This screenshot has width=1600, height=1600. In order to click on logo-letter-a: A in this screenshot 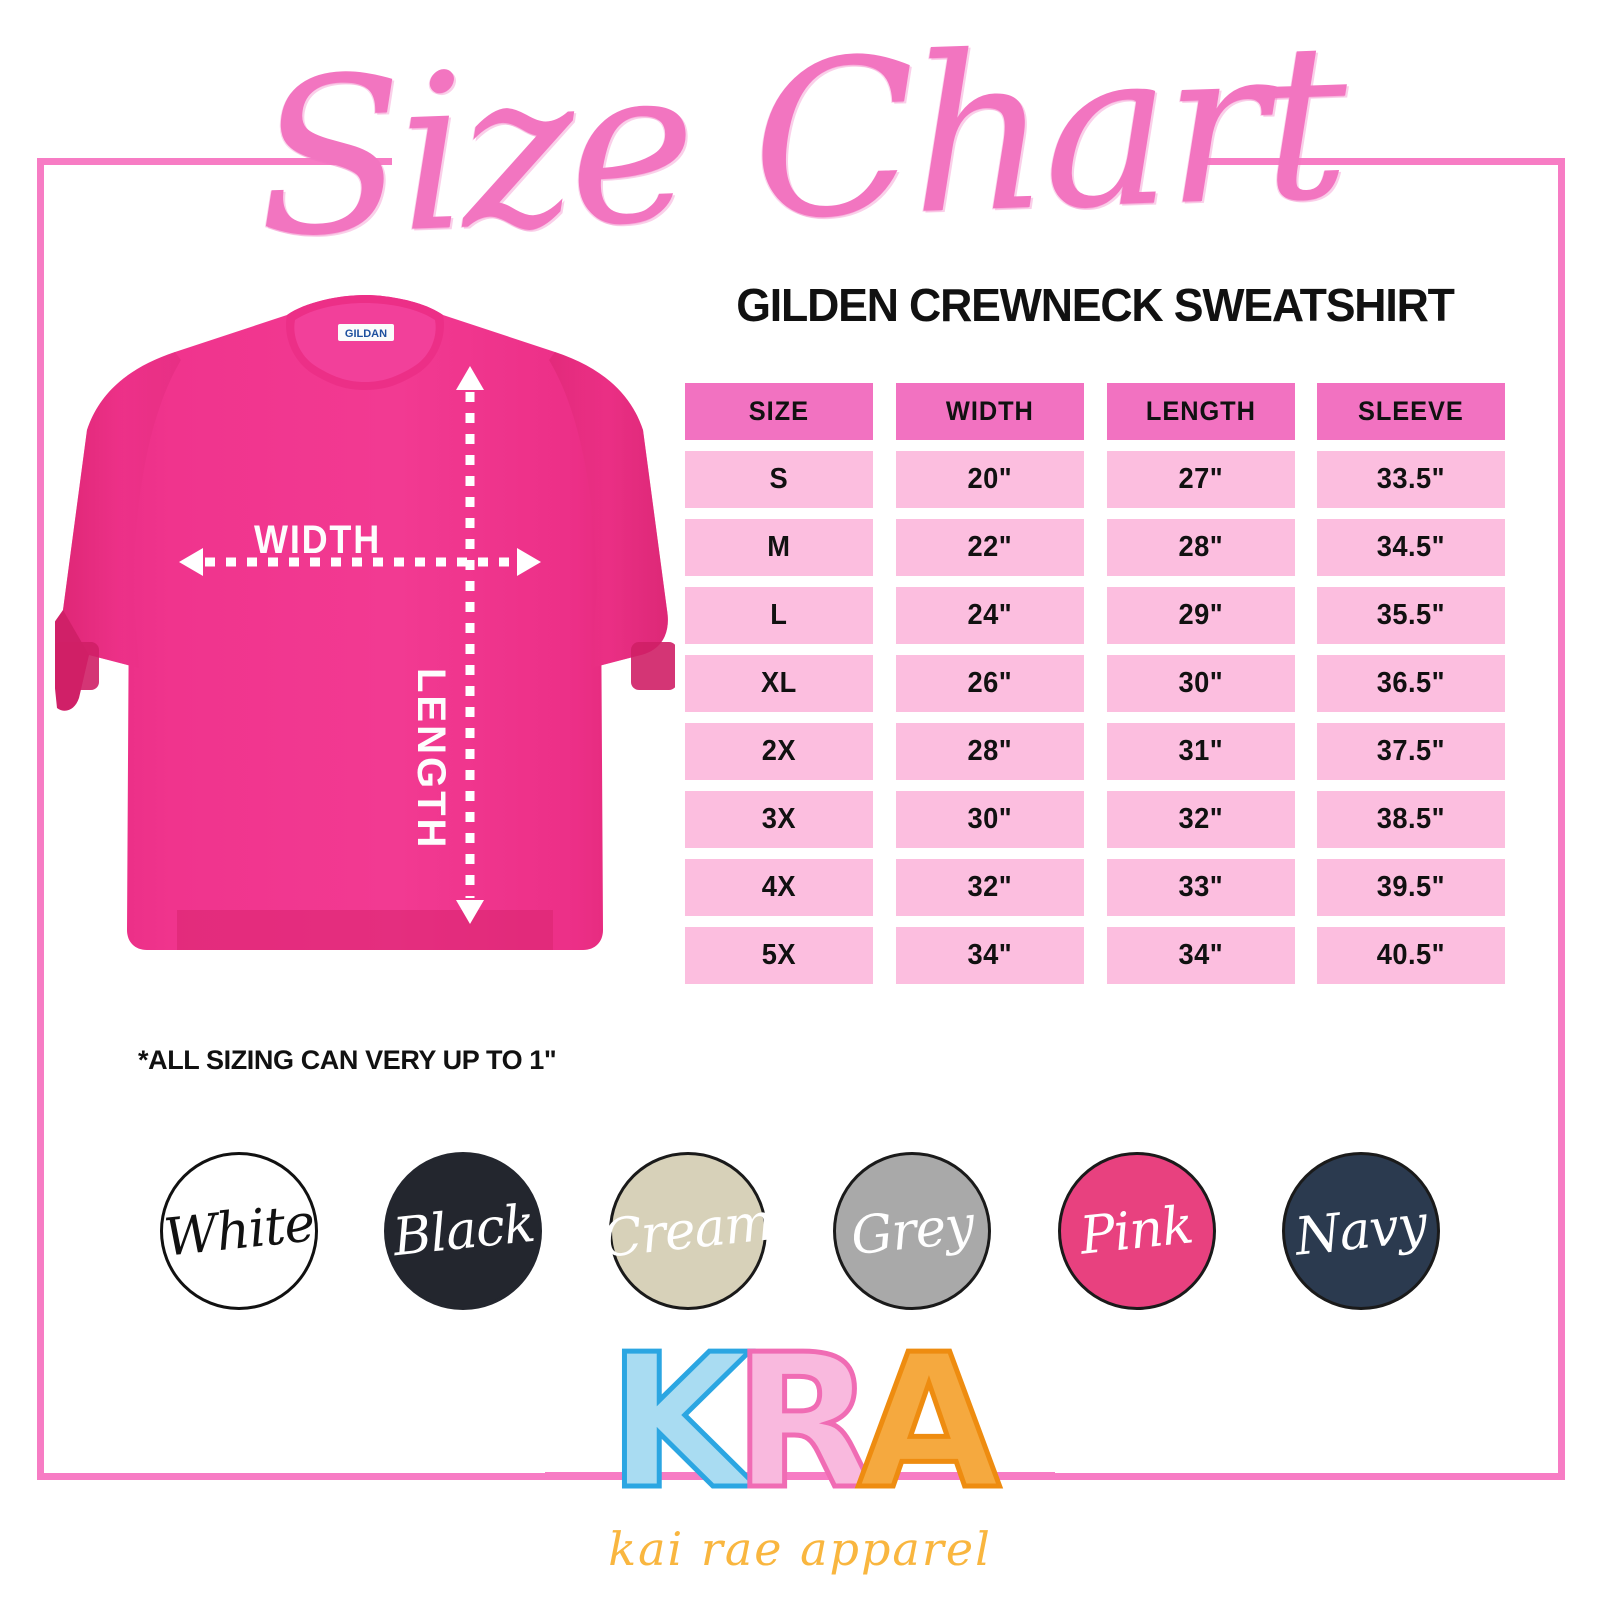, I will do `click(929, 1421)`.